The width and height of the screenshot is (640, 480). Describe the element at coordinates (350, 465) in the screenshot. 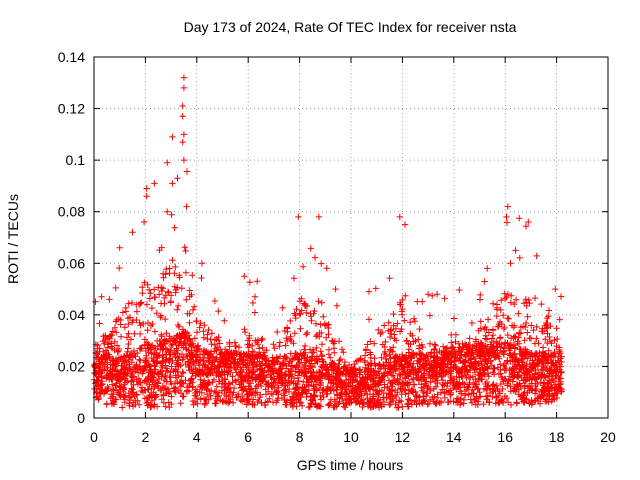

I see `x-axis-label: GPS time / hours` at that location.